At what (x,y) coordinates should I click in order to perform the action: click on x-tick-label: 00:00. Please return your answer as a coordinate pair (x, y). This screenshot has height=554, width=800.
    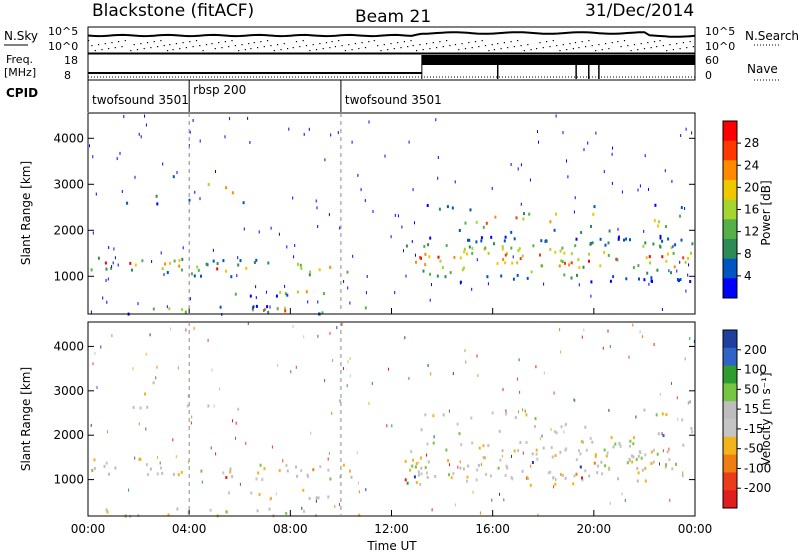
    Looking at the image, I should click on (88, 529).